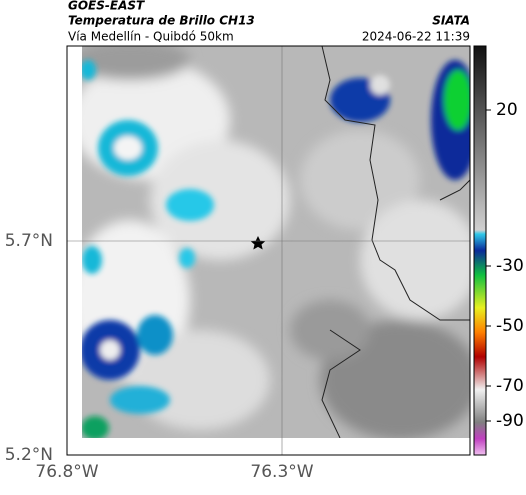 The height and width of the screenshot is (495, 526). Describe the element at coordinates (29, 455) in the screenshot. I see `lat-tick-label: 5.2°N` at that location.